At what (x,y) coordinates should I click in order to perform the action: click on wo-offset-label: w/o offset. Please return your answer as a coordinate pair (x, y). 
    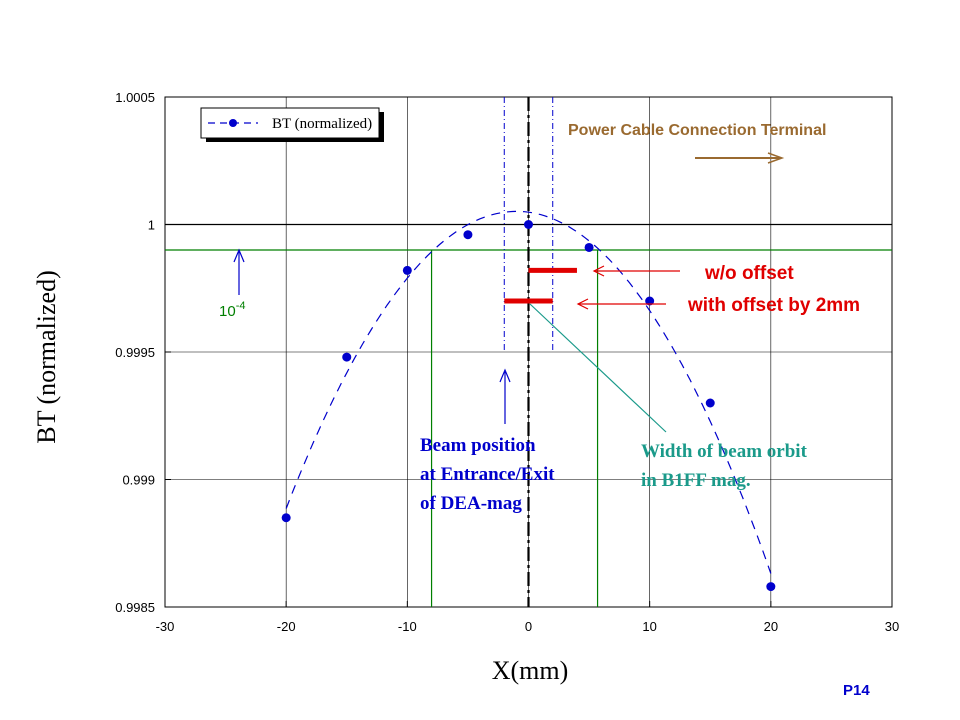
    Looking at the image, I should click on (749, 273).